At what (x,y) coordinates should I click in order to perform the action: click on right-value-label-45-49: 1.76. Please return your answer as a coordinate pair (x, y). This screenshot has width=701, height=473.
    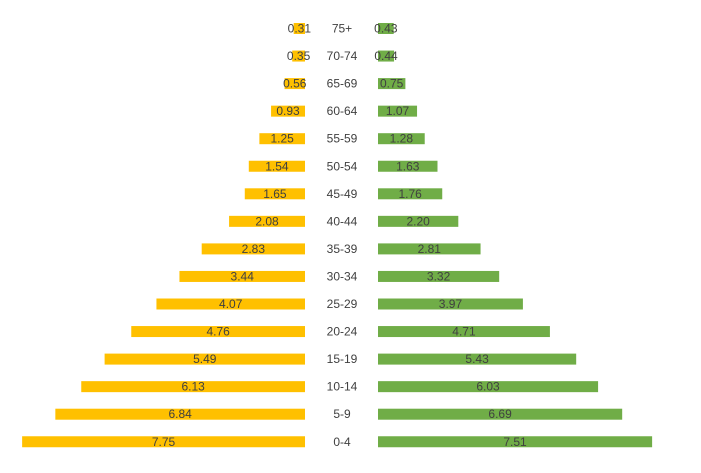
    Looking at the image, I should click on (410, 194).